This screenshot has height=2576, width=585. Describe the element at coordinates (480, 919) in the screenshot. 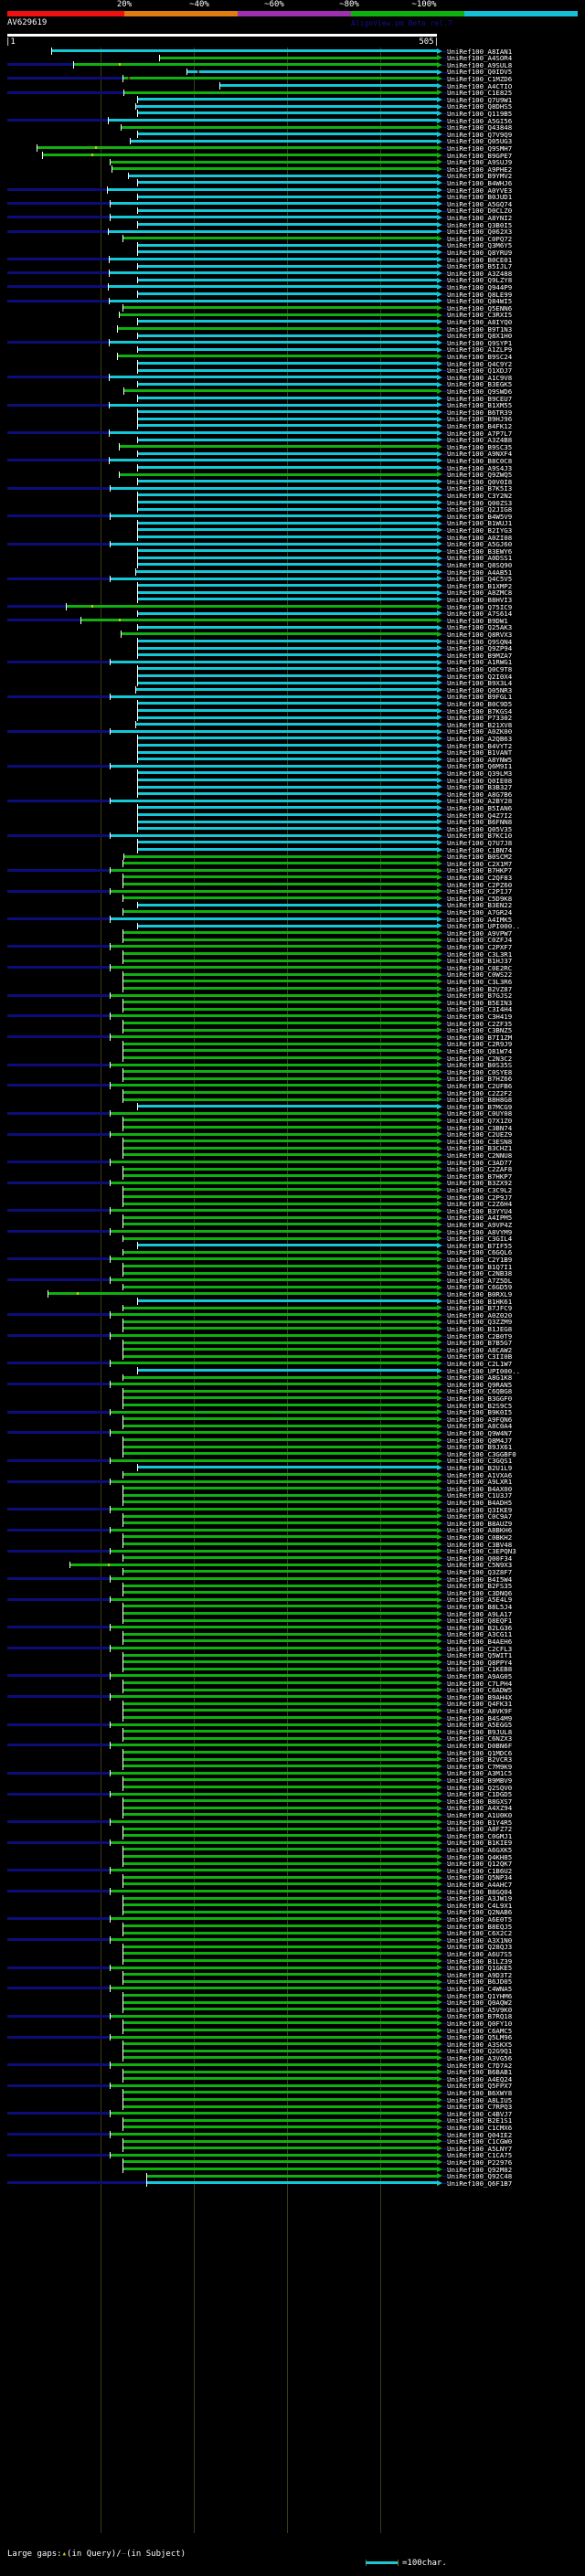

I see `hit-accession-label: UniRef100_A4IMK5` at that location.